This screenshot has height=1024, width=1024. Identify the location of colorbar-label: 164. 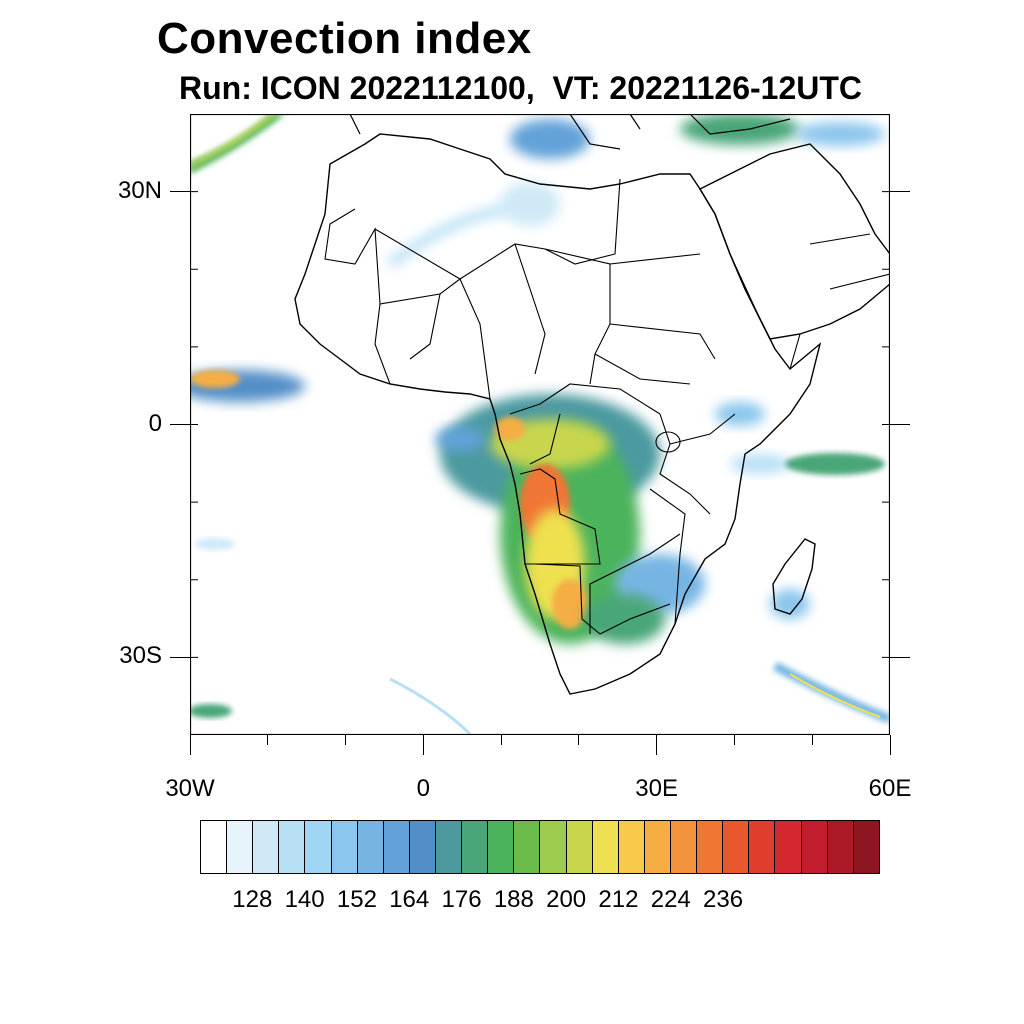
(409, 899).